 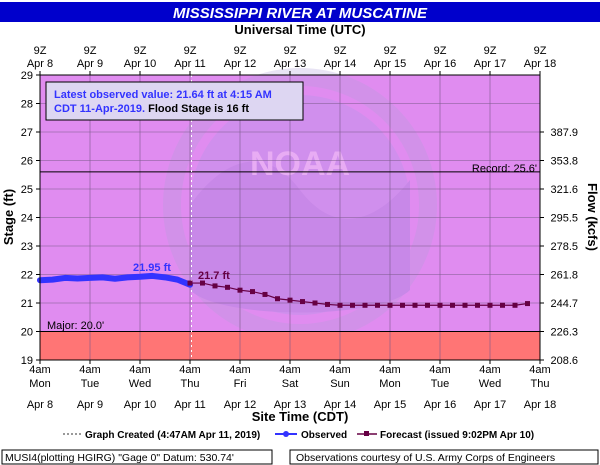 I want to click on right-tick-label: 353.8, so click(x=564, y=162).